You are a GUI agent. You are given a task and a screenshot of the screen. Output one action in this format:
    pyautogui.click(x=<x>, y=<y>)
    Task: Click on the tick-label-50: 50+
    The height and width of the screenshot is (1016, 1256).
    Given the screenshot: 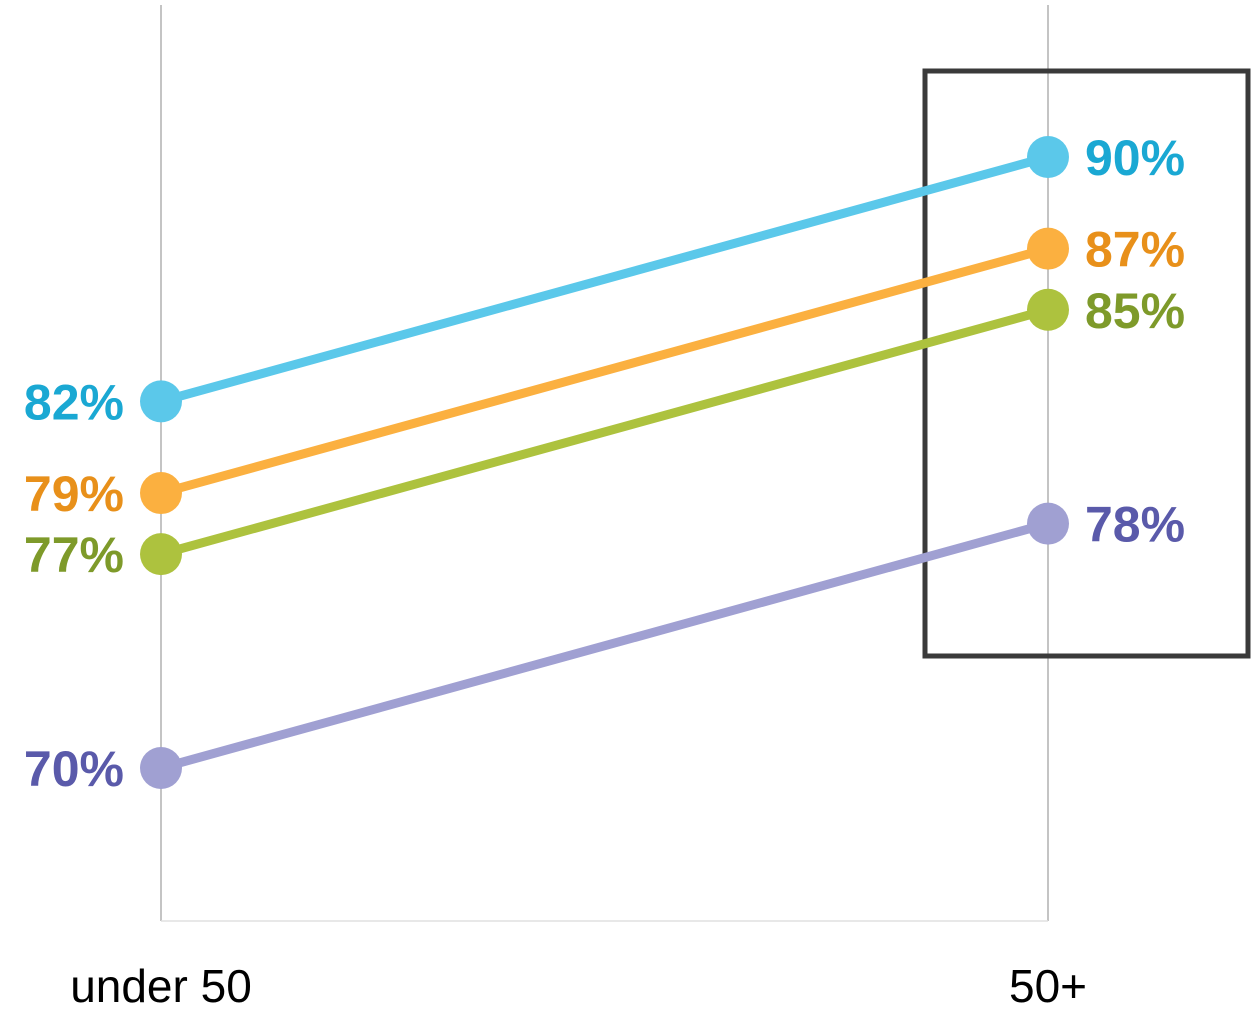 What is the action you would take?
    pyautogui.click(x=1048, y=986)
    